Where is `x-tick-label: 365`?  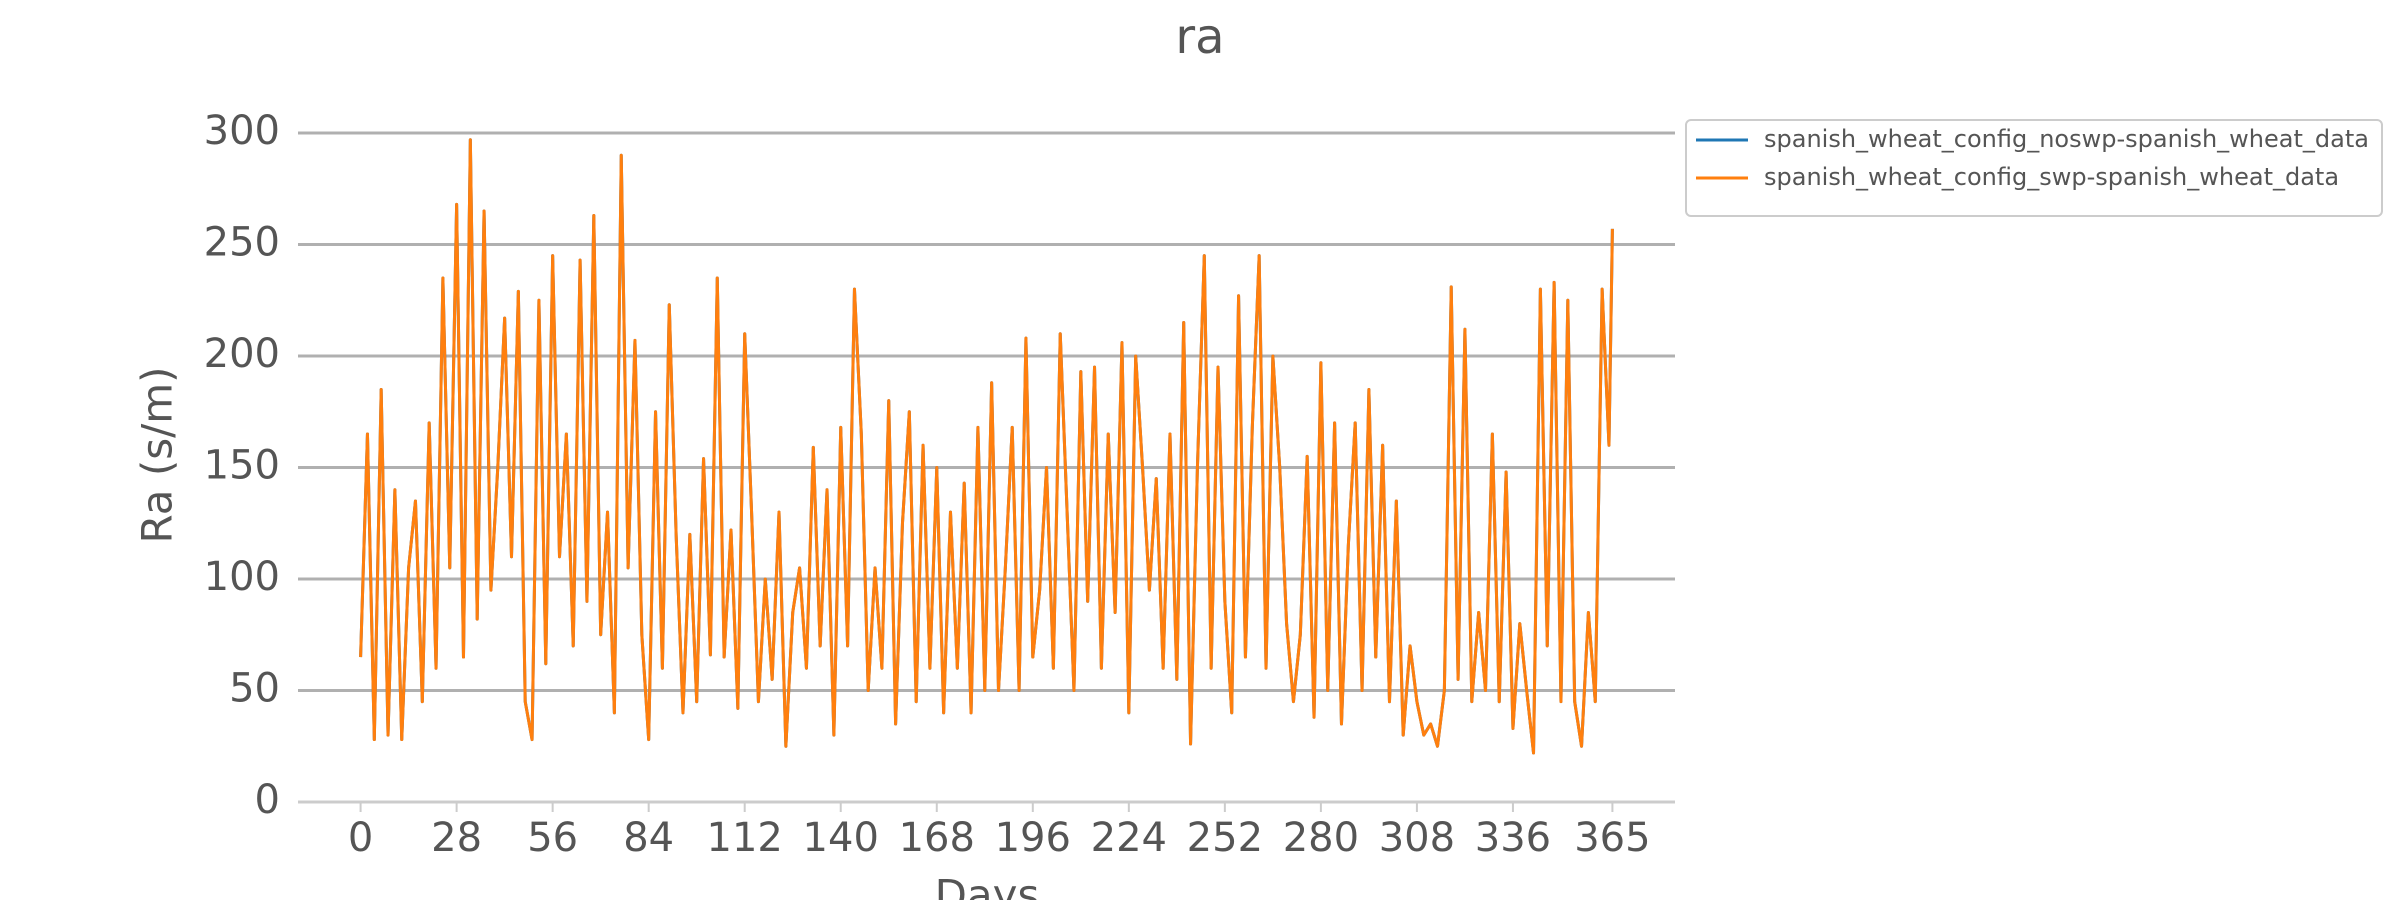 x-tick-label: 365 is located at coordinates (1612, 838).